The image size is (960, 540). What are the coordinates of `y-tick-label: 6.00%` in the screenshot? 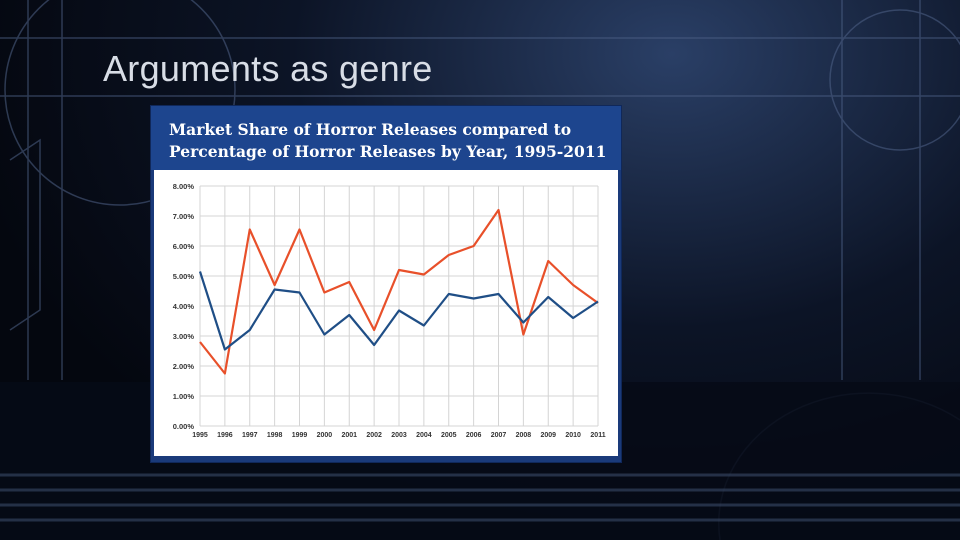 It's located at (184, 246).